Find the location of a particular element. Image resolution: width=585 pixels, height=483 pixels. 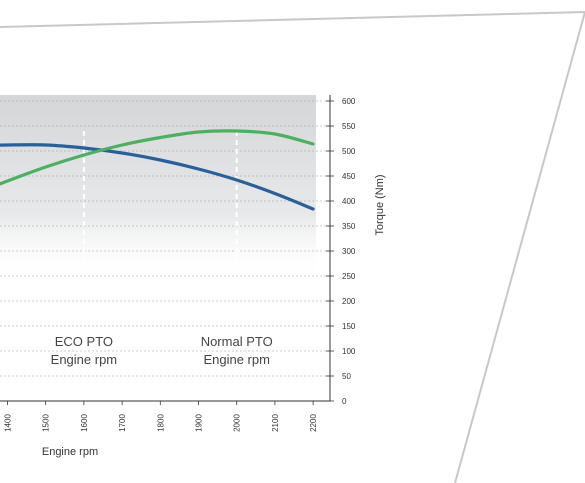

y-tick-label: 300 is located at coordinates (349, 251).